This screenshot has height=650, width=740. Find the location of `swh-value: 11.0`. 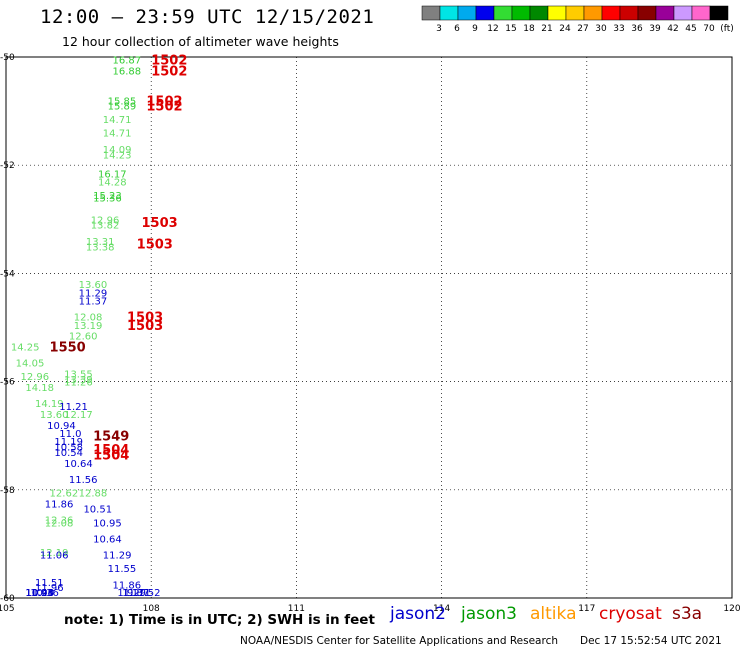

swh-value: 11.0 is located at coordinates (70, 434).